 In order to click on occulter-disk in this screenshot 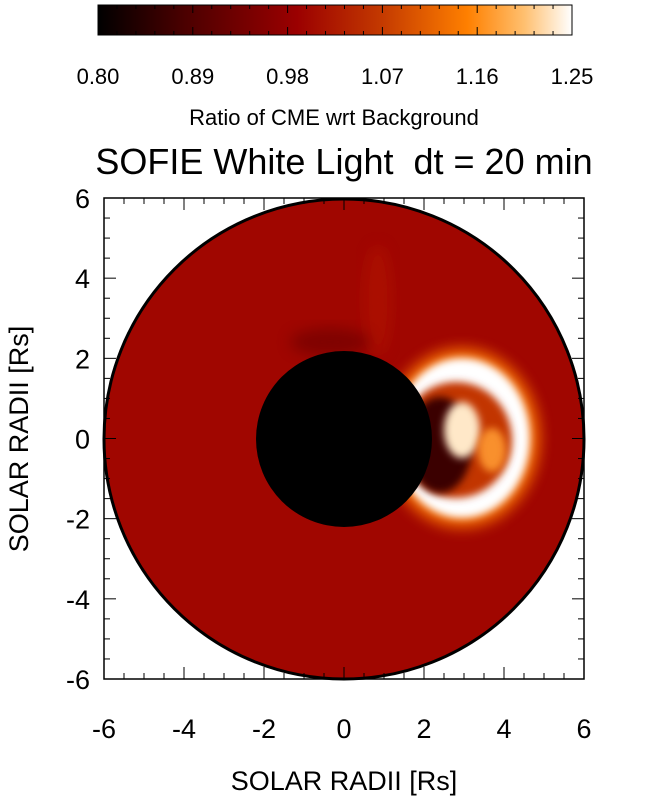, I will do `click(344, 439)`.